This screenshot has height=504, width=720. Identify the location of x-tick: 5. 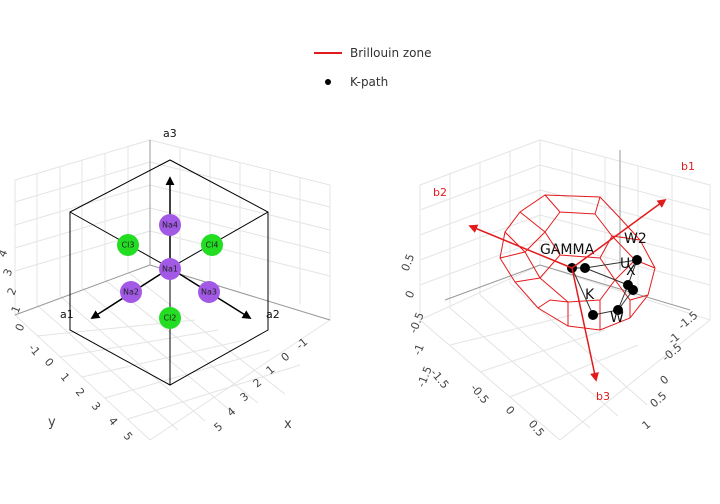
(219, 427).